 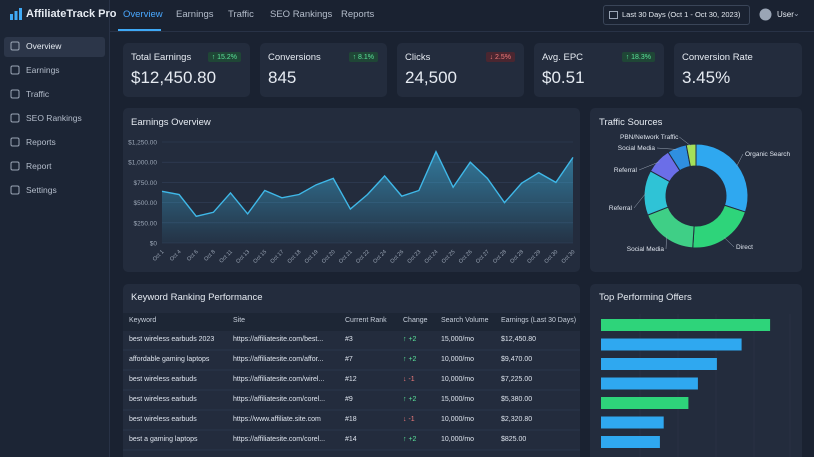 I want to click on y-tick-label: $1,000.00, so click(x=142, y=163).